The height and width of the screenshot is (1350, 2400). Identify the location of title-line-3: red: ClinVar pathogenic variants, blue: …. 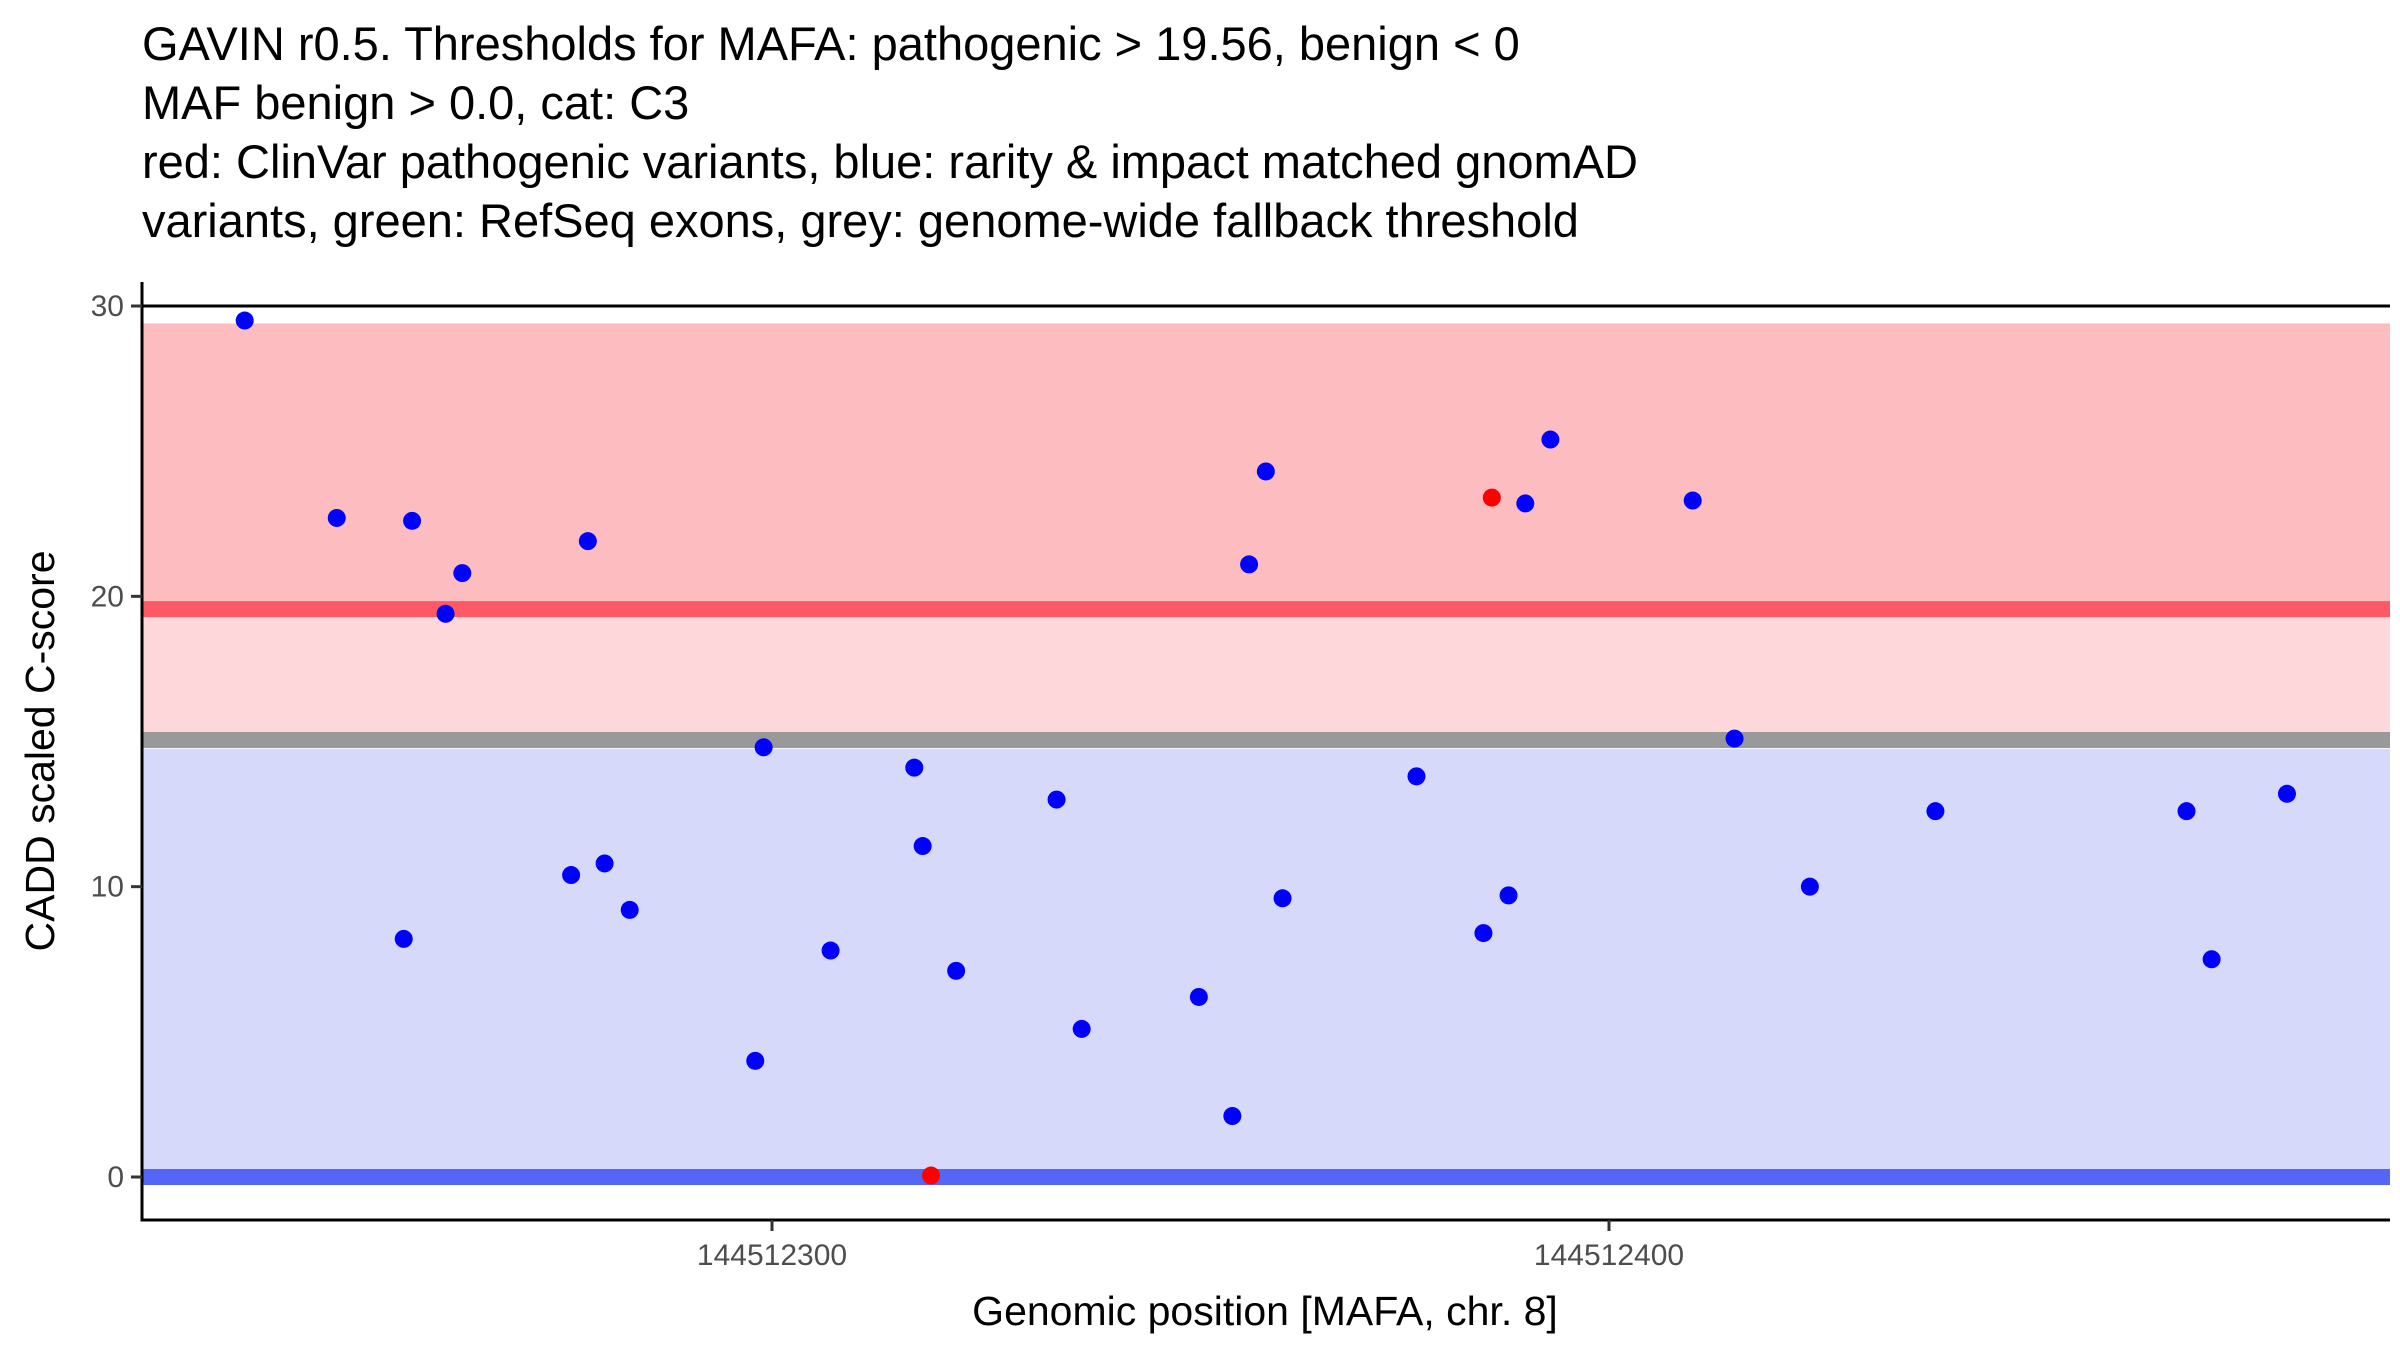
(890, 161).